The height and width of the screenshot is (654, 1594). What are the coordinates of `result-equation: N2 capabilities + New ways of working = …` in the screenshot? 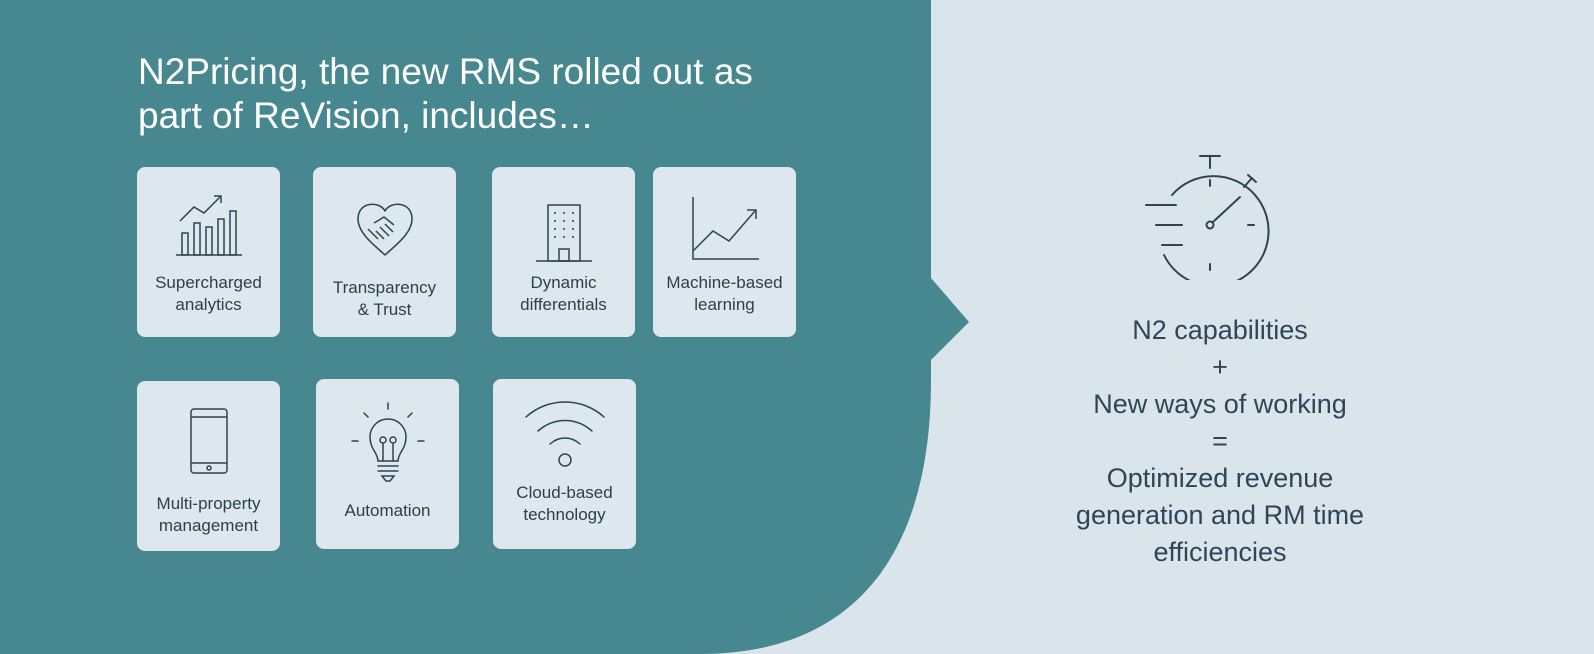 It's located at (1220, 441).